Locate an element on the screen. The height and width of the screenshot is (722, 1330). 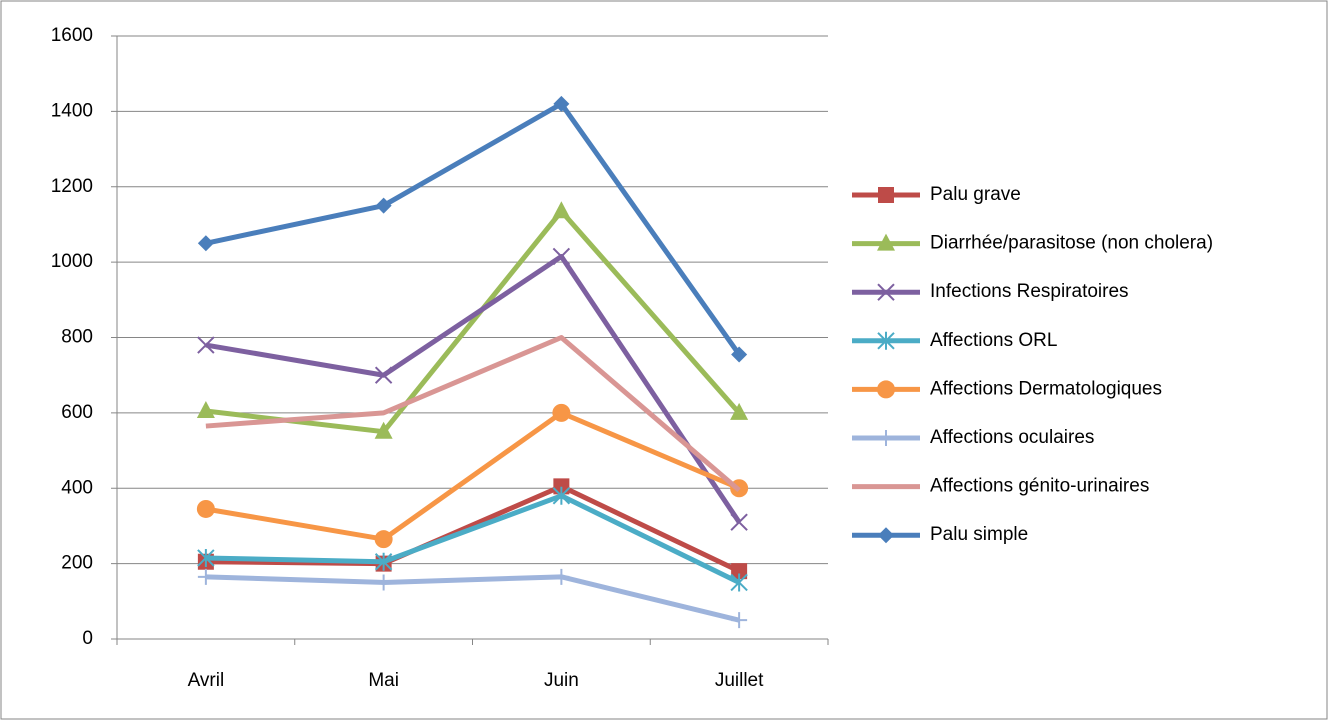
legend-label: Affections Dermatologiques is located at coordinates (1046, 388).